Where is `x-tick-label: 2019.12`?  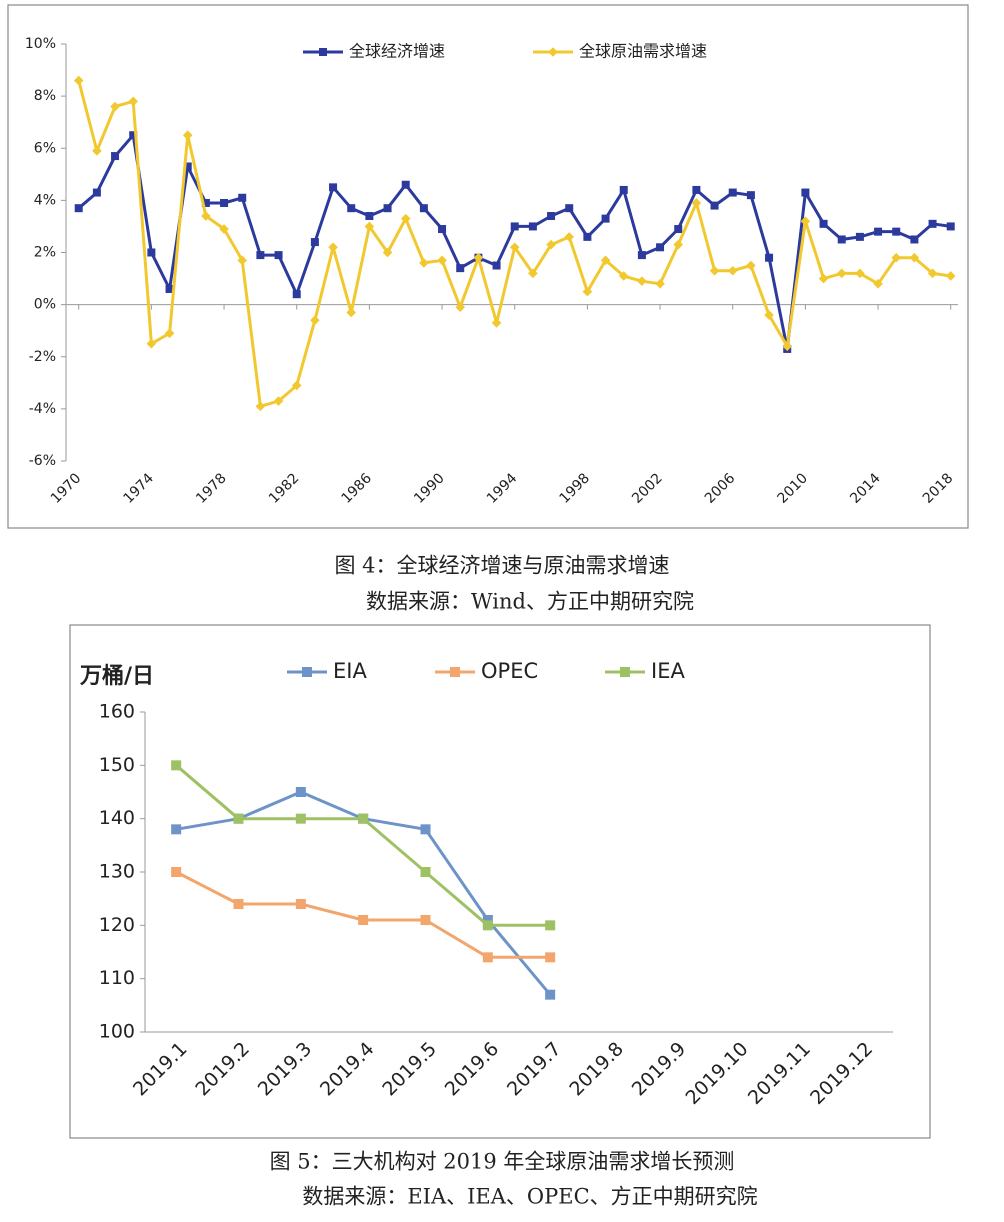
x-tick-label: 2019.12 is located at coordinates (841, 1073).